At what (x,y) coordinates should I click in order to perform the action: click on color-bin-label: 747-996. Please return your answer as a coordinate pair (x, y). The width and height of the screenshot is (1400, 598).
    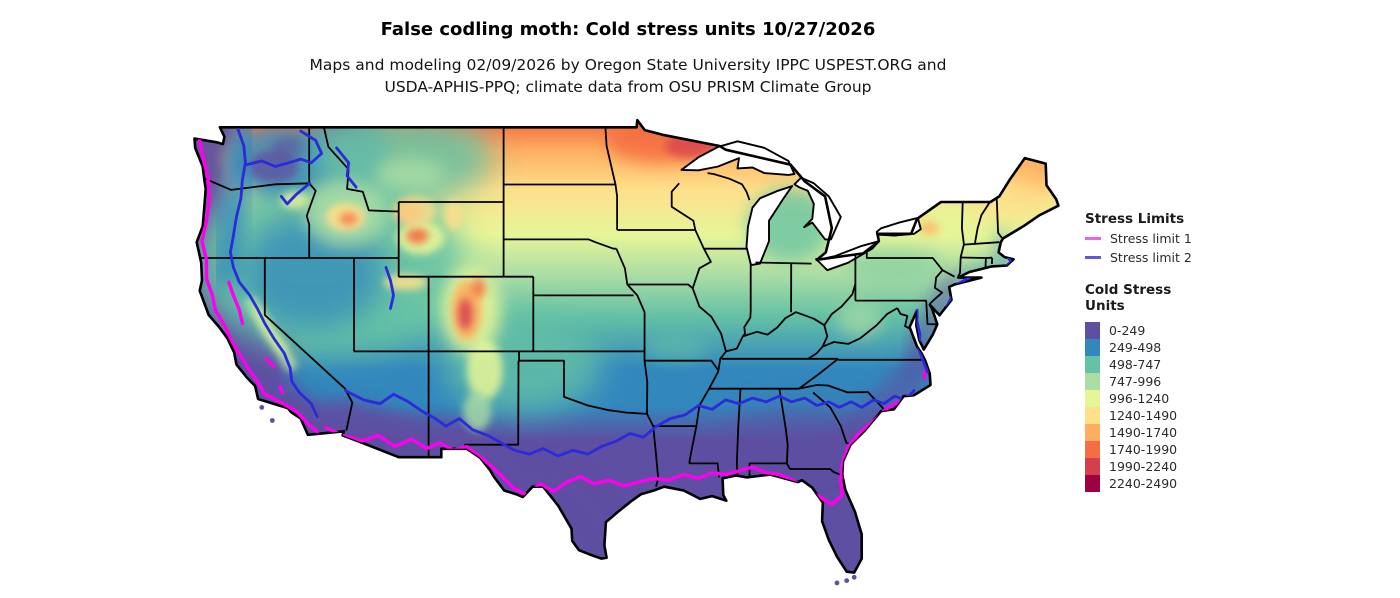
    Looking at the image, I should click on (1135, 381).